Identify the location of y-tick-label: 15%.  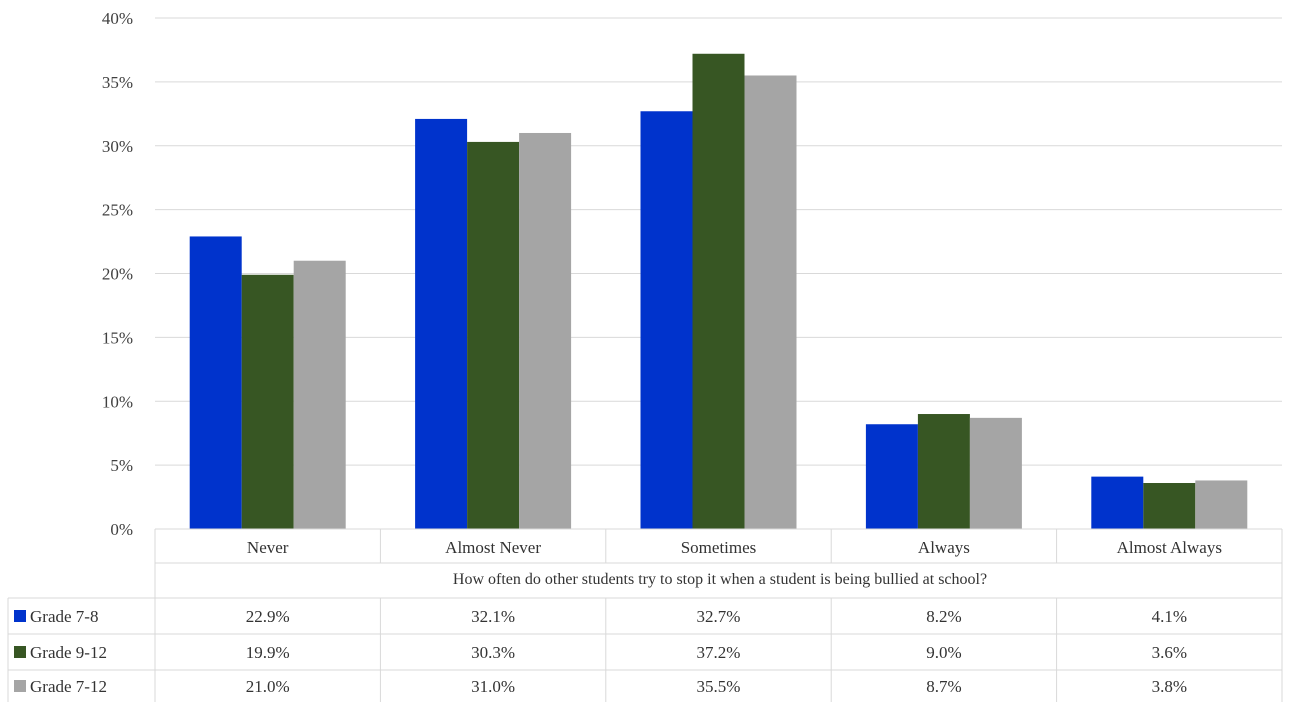
(117, 337).